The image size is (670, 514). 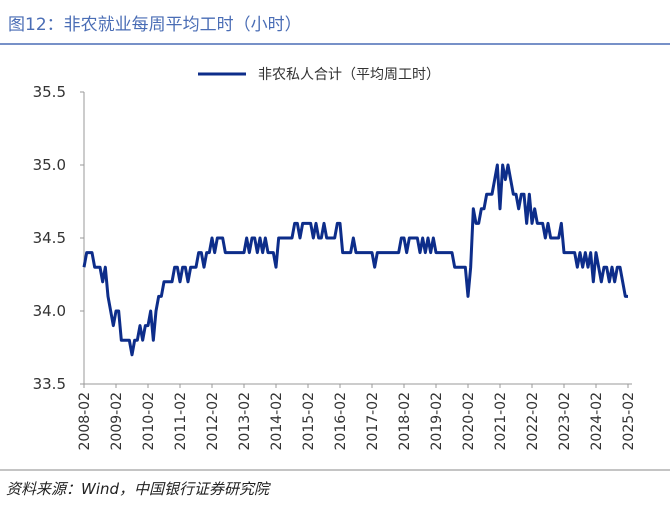 I want to click on y-tick-label: 34.5, so click(x=49, y=238).